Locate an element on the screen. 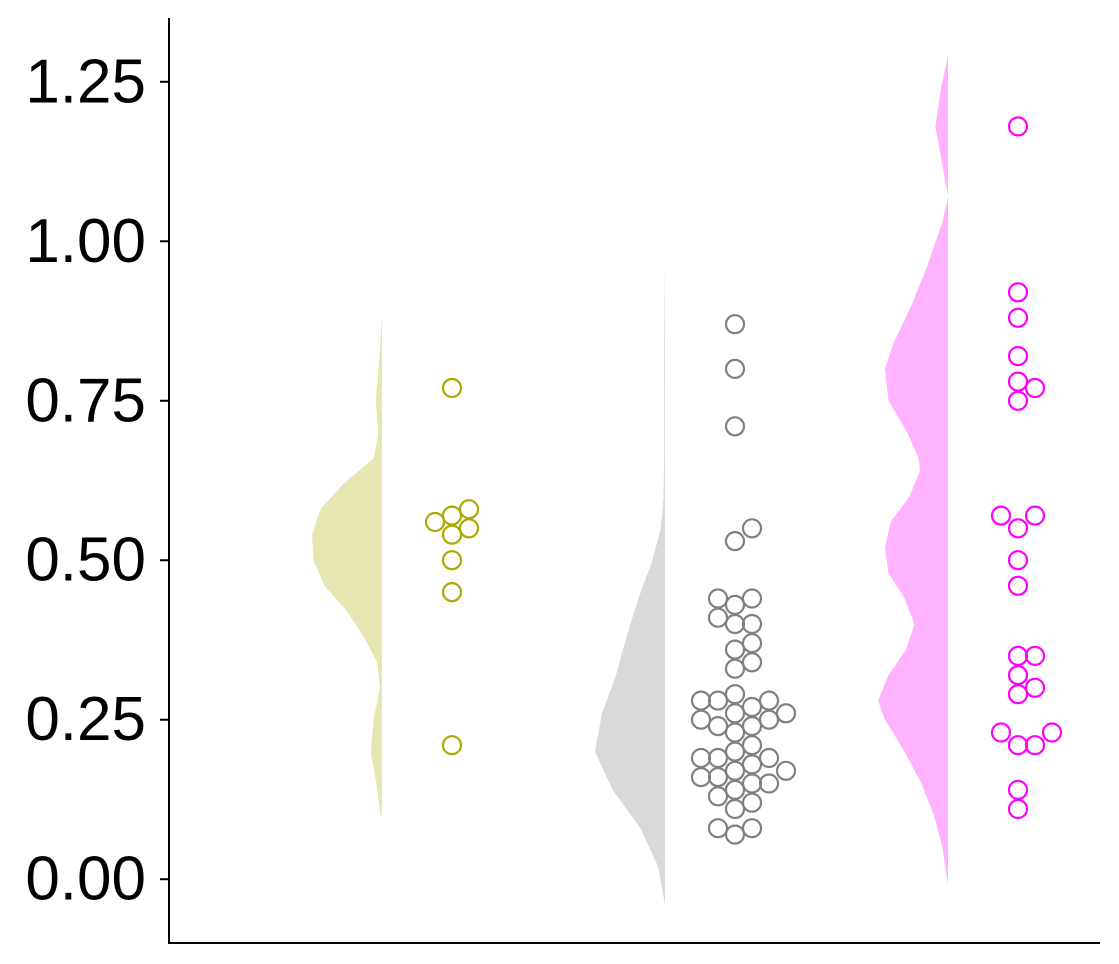  y-tick-label: 0.75 is located at coordinates (85, 400).